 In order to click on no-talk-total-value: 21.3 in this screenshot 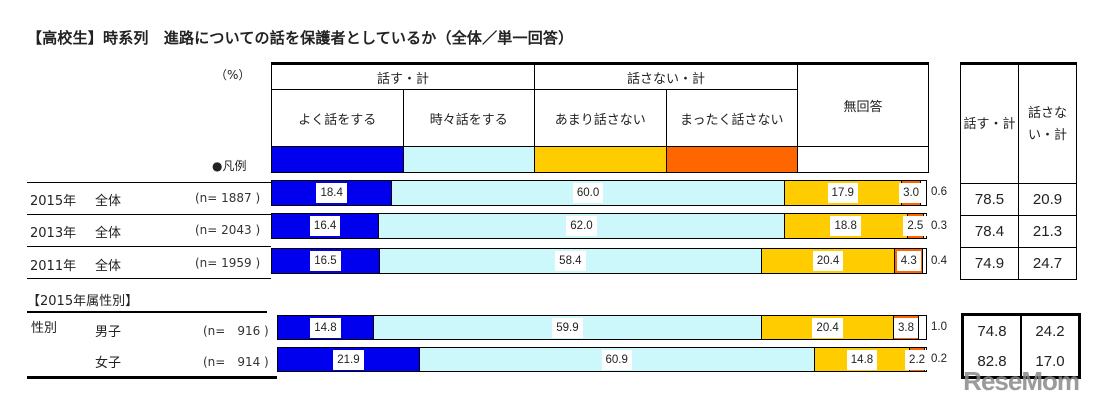, I will do `click(1047, 231)`.